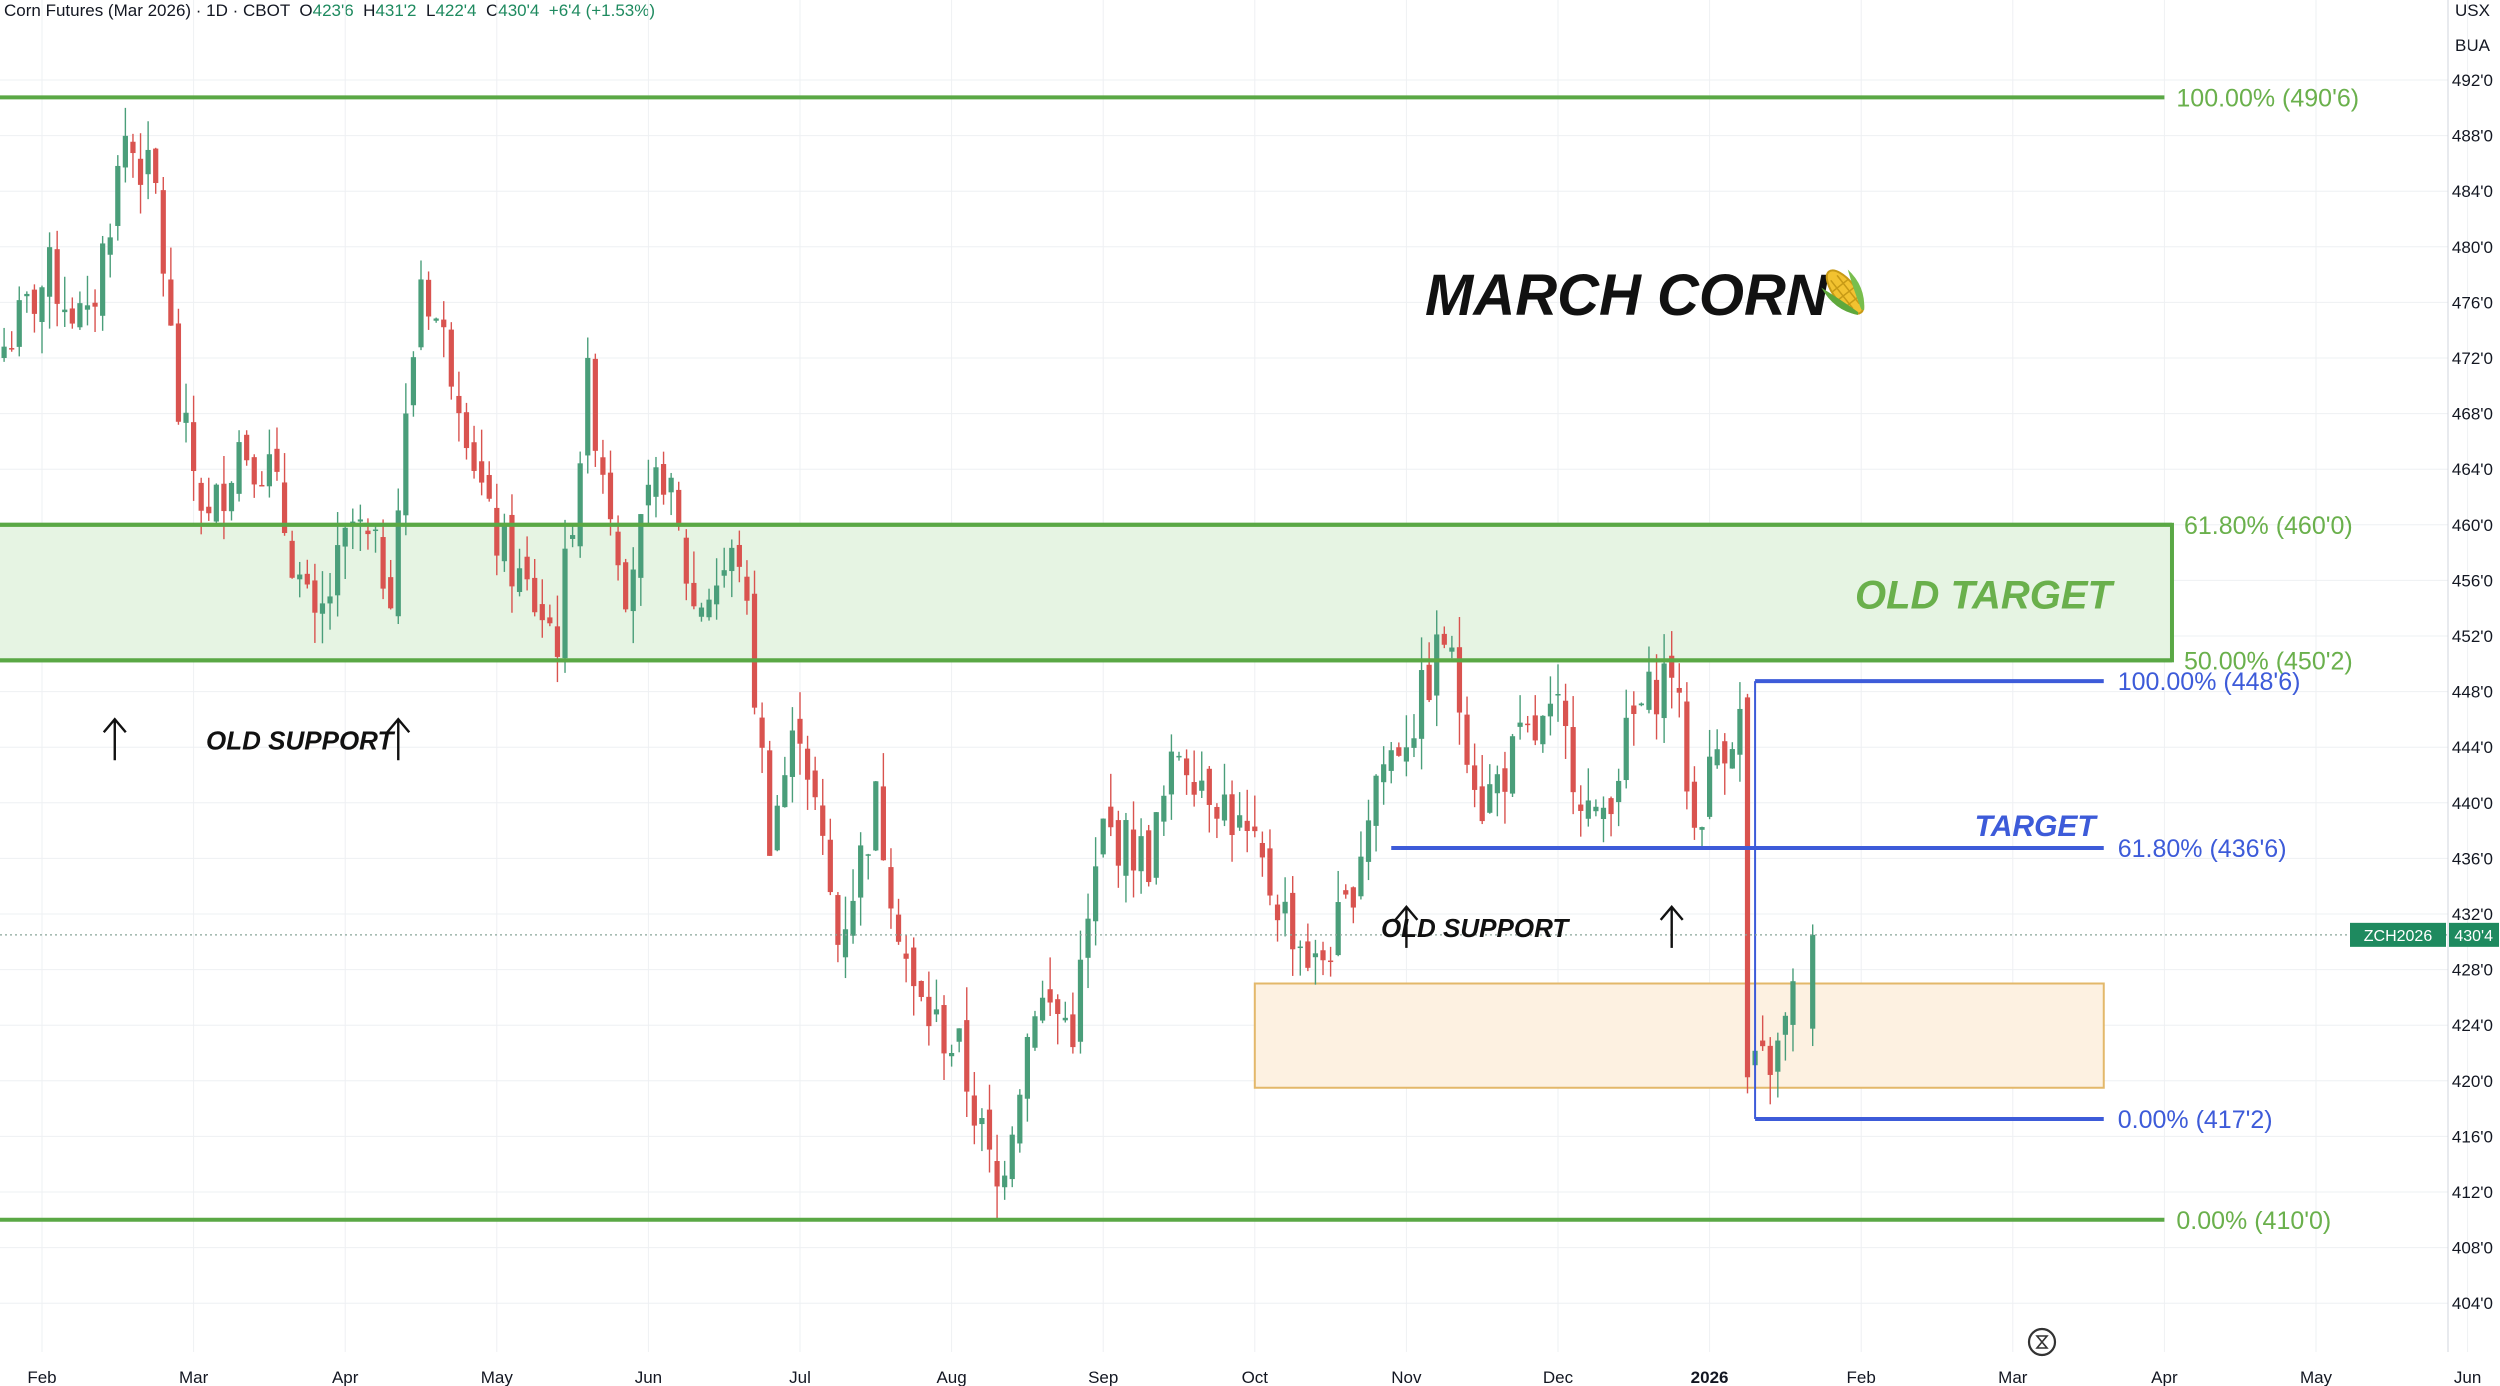  Describe the element at coordinates (519, 10) in the screenshot. I see `close-value: 430'4` at that location.